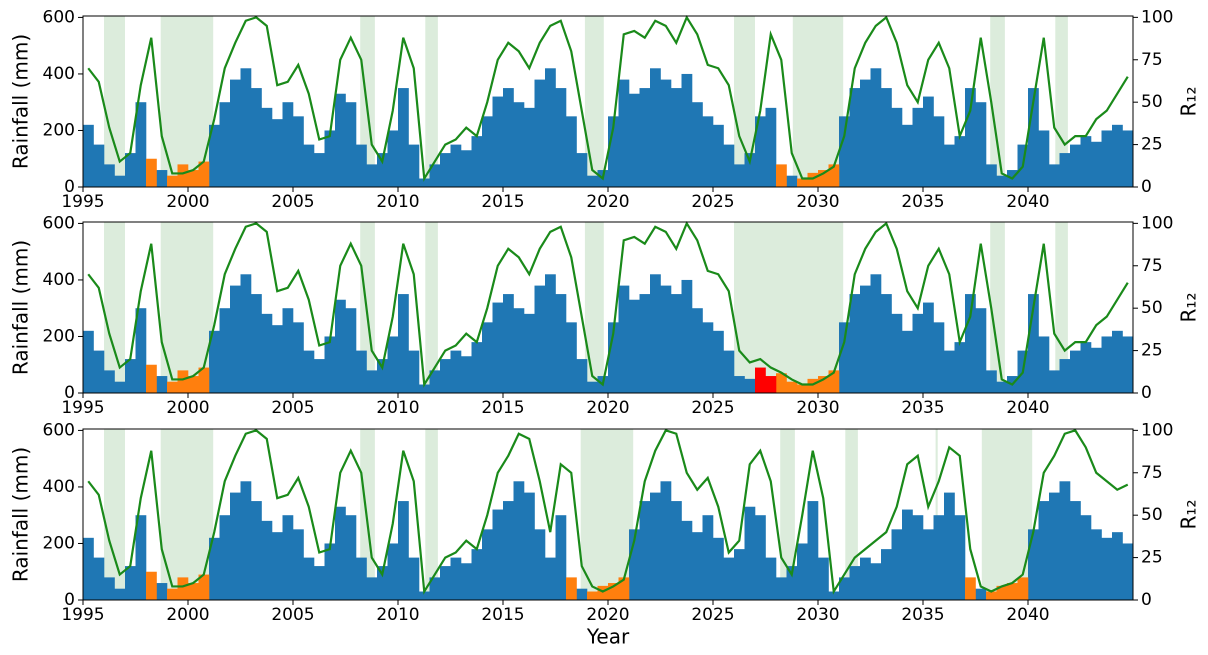 This screenshot has width=1208, height=655. I want to click on y2-tick-label: 25, so click(1152, 145).